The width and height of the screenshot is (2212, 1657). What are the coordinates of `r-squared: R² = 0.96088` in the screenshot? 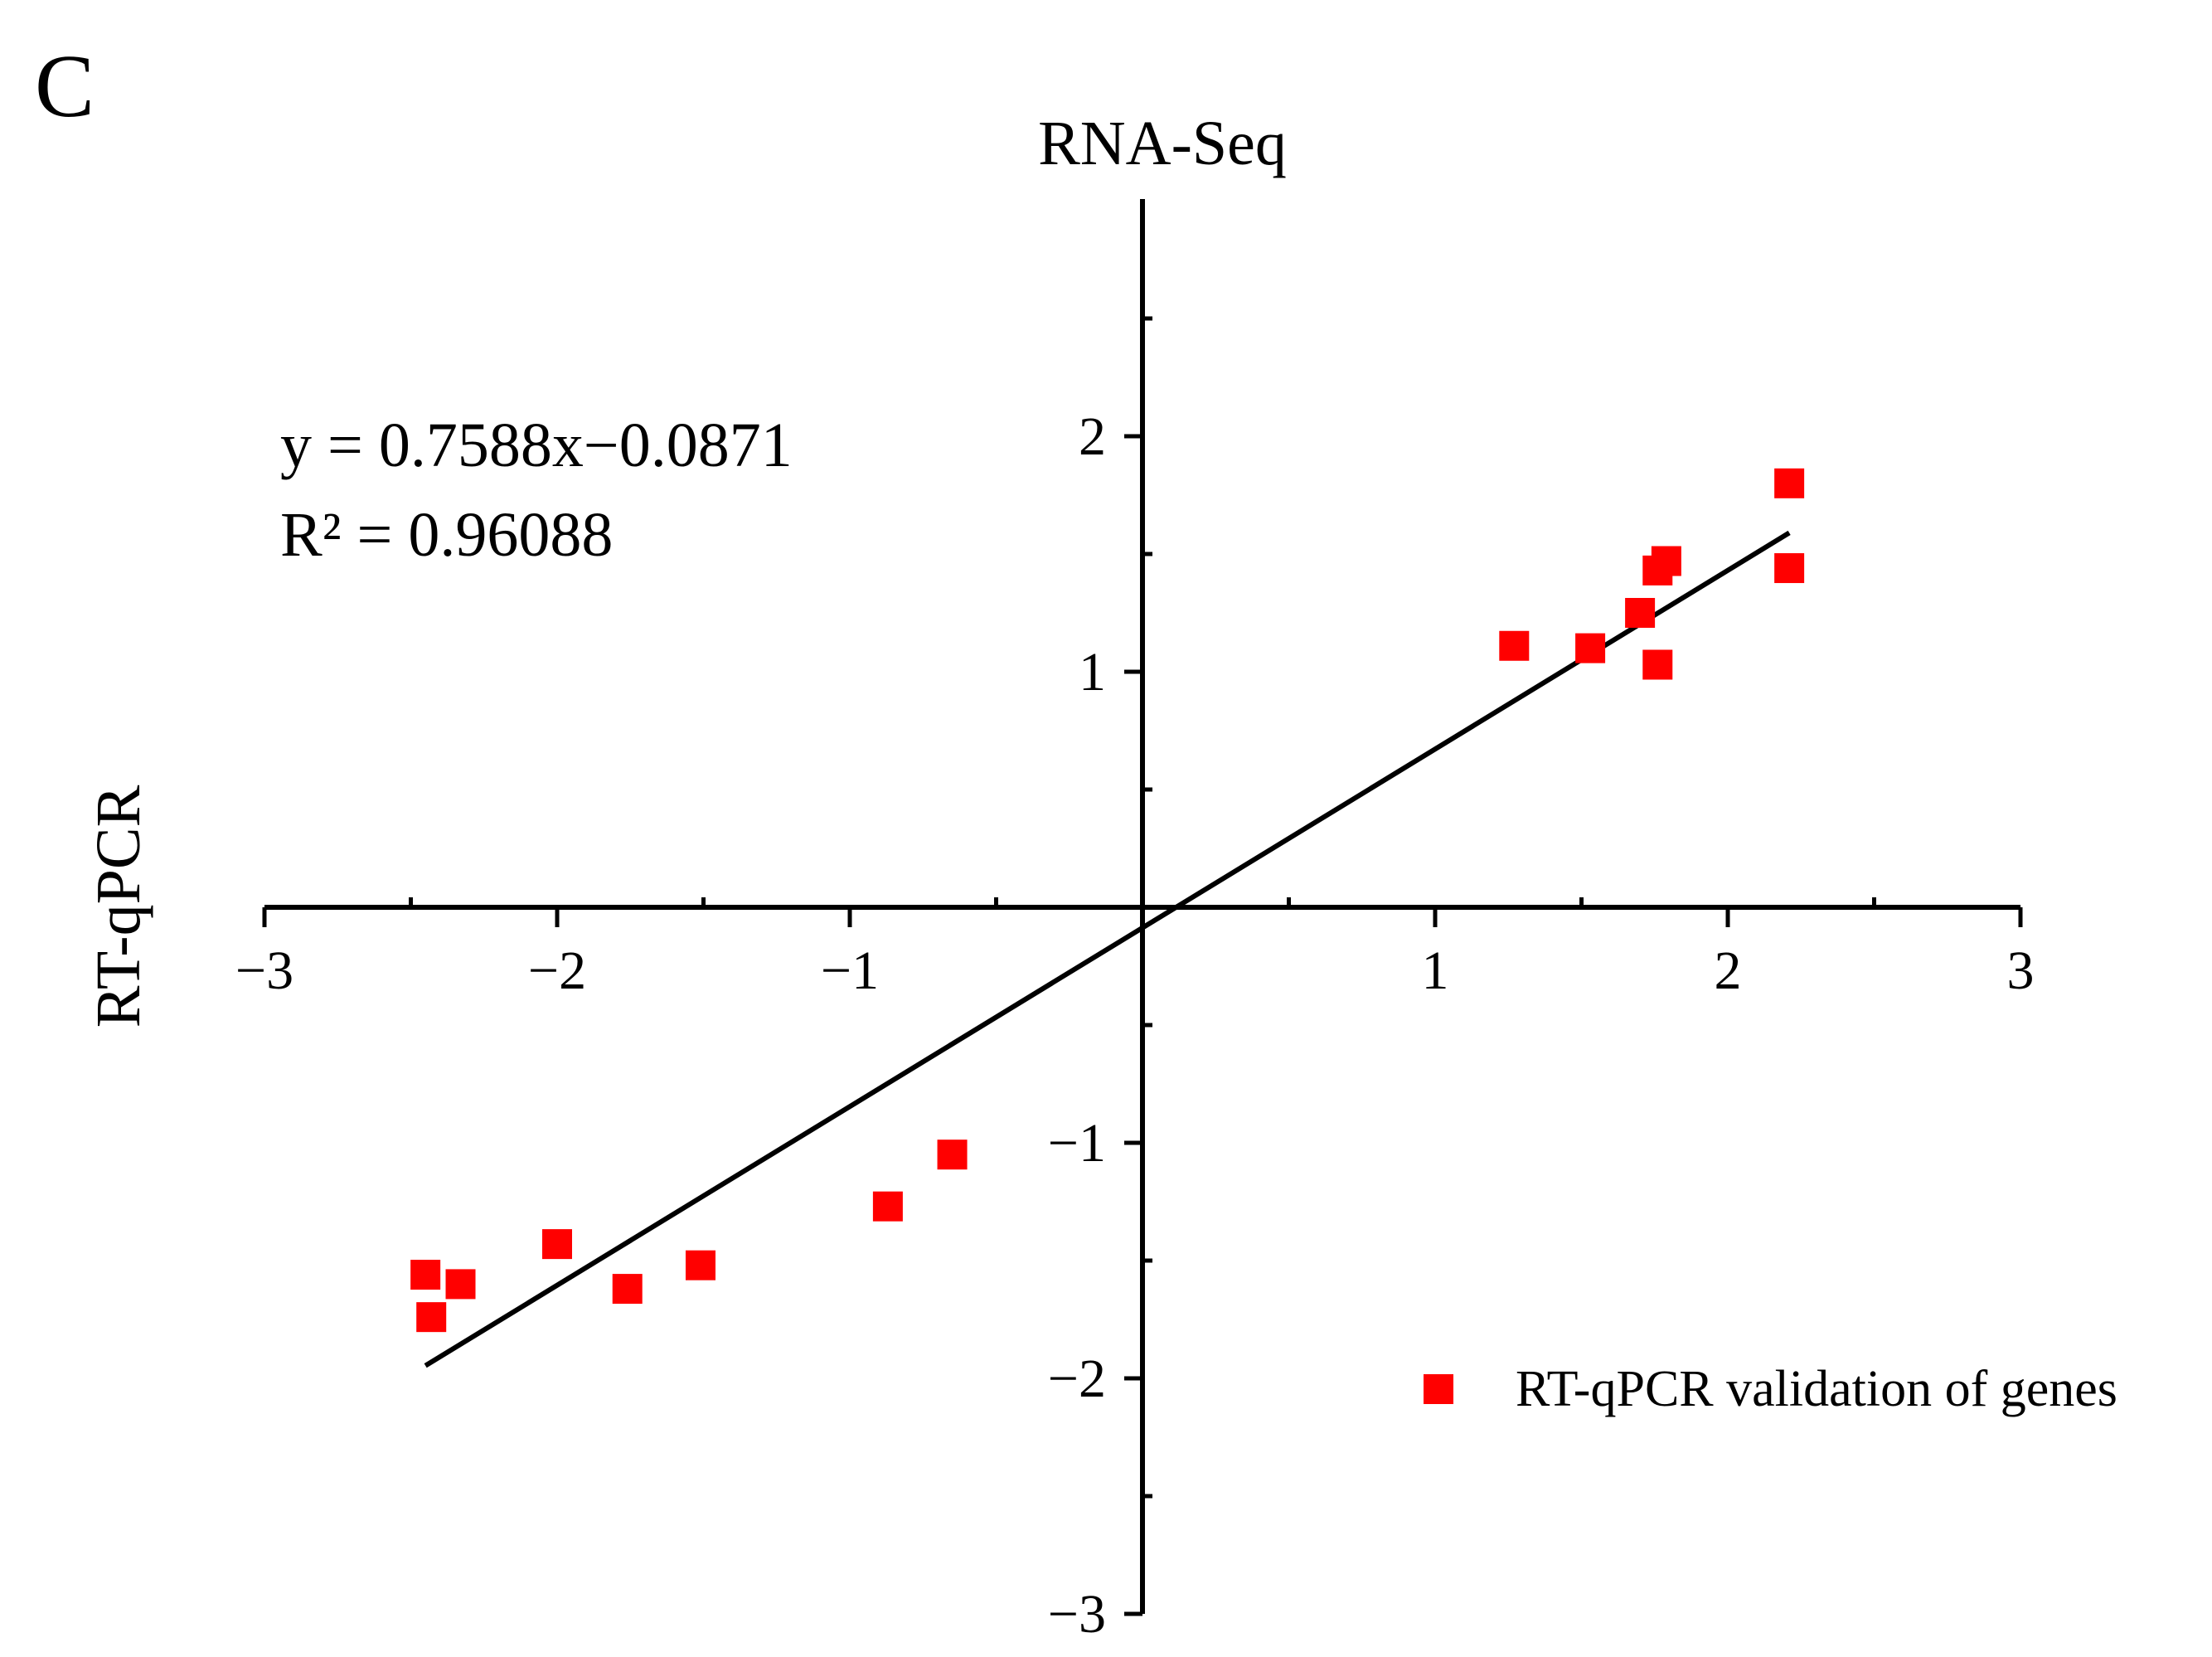 It's located at (446, 535).